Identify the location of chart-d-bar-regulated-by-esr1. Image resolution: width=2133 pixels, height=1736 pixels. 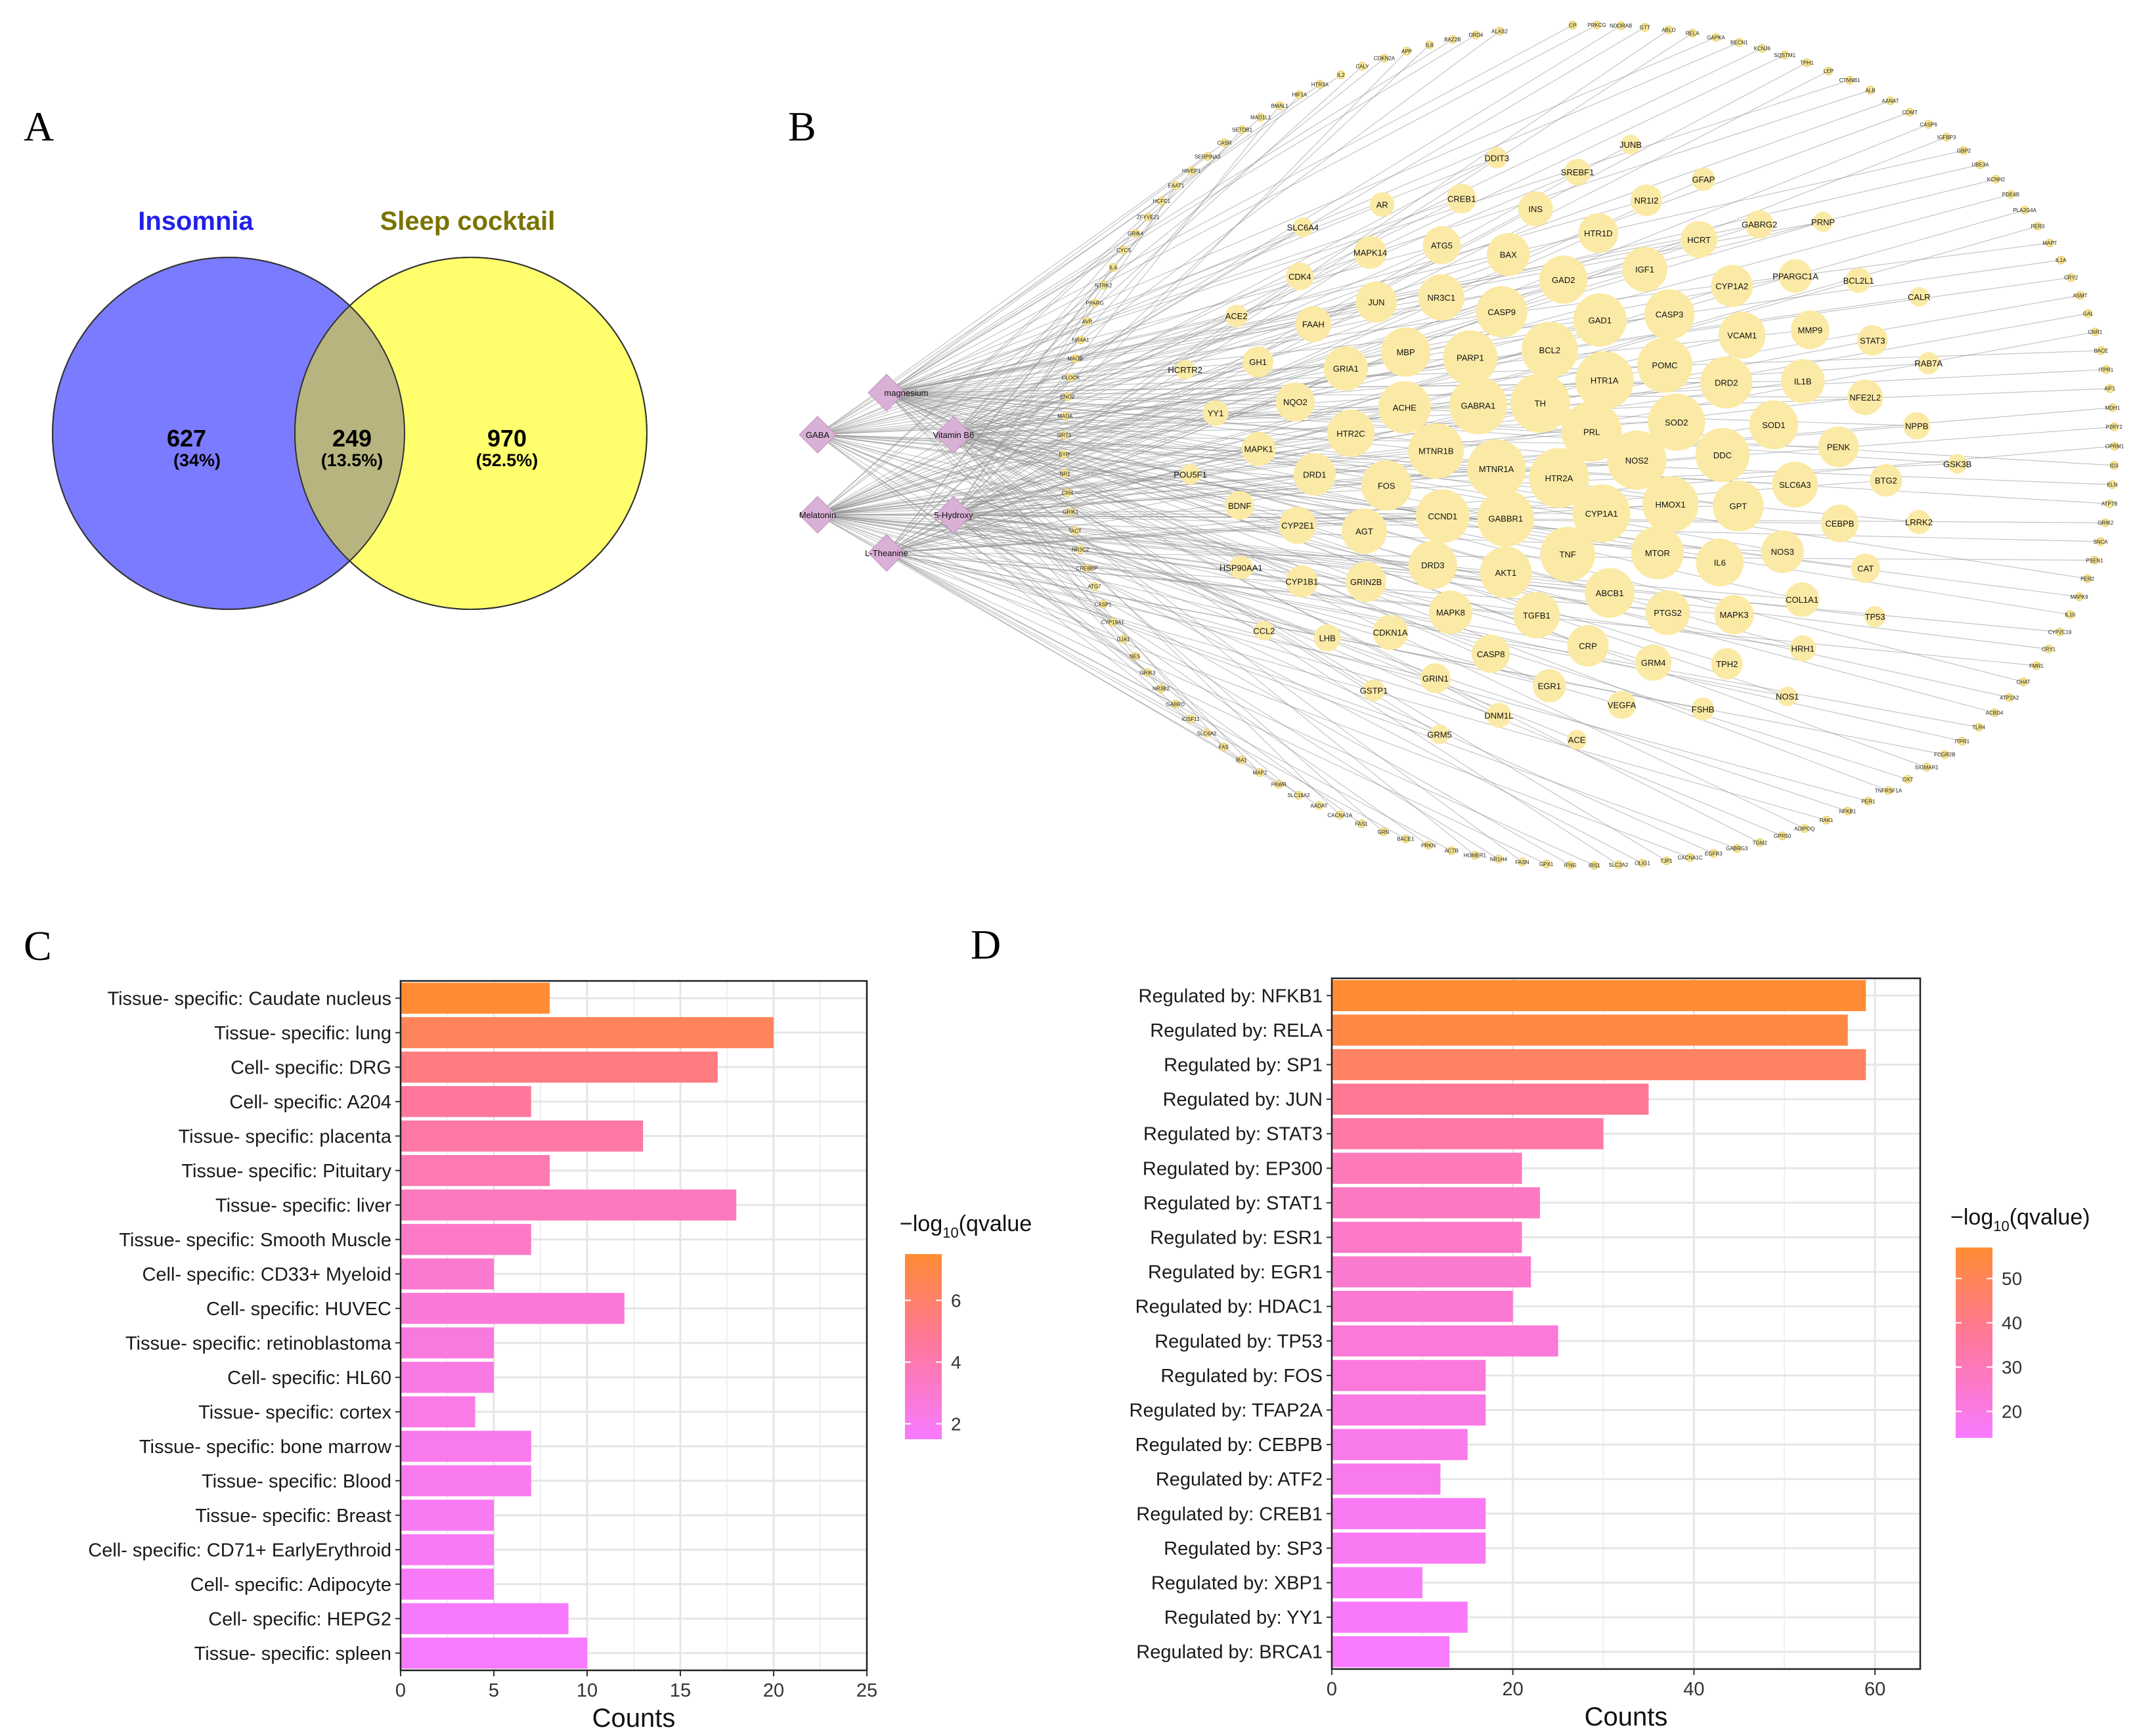
(1427, 1237).